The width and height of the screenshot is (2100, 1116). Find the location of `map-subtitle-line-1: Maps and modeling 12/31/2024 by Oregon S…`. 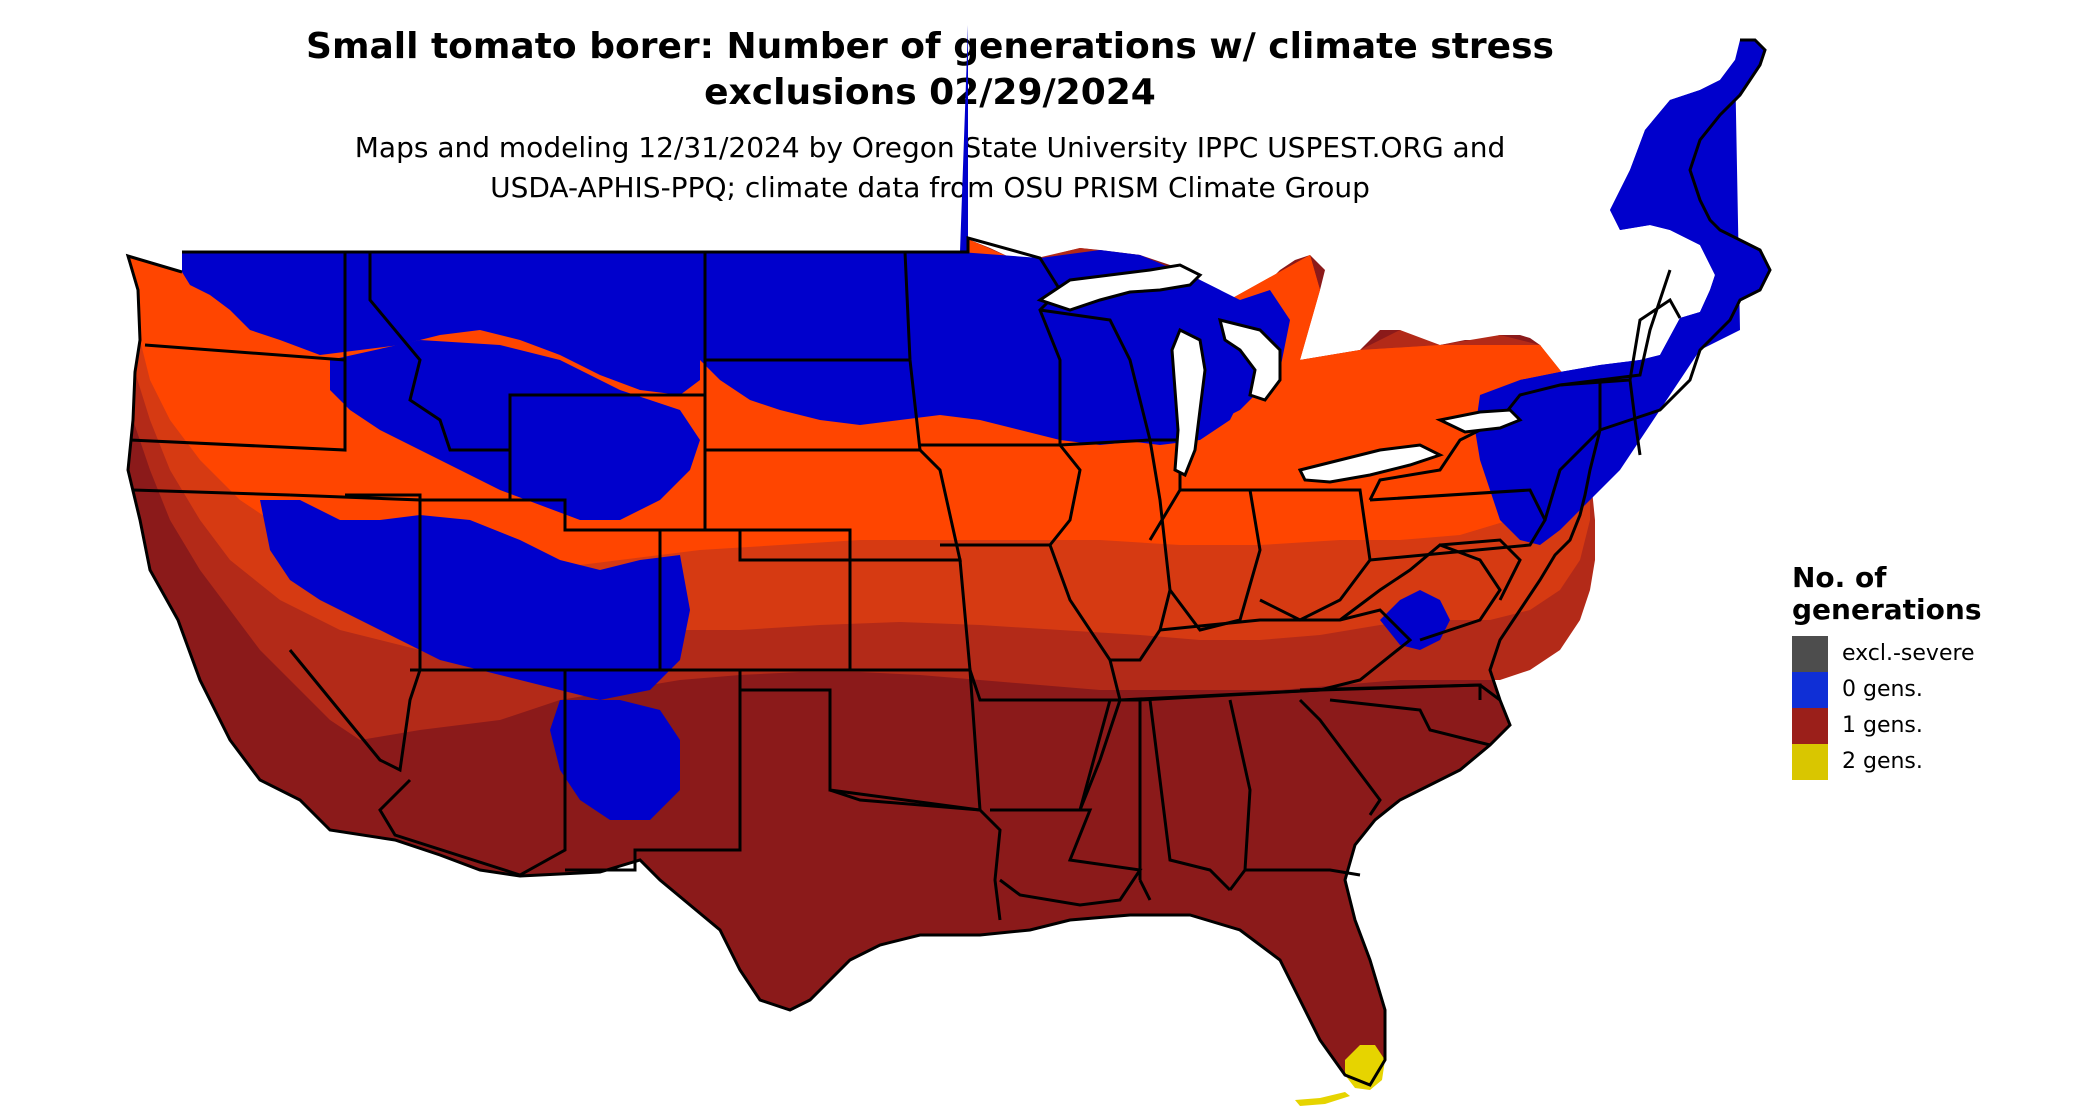

map-subtitle-line-1: Maps and modeling 12/31/2024 by Oregon S… is located at coordinates (930, 147).